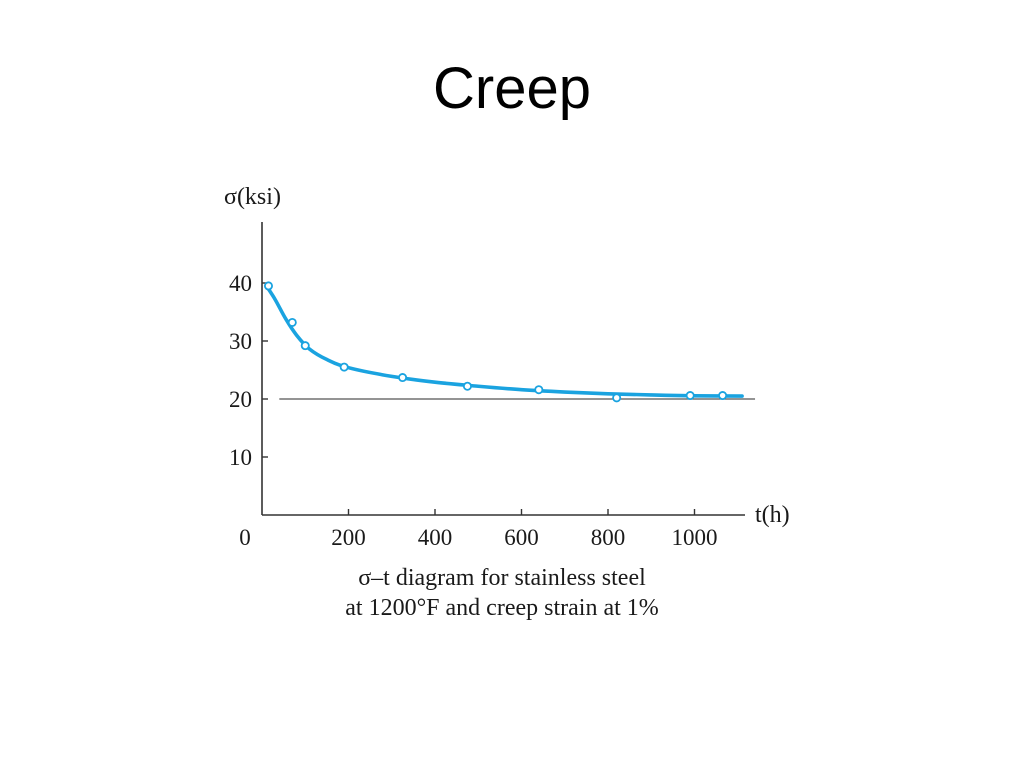  I want to click on x-tick-label: 400, so click(435, 537).